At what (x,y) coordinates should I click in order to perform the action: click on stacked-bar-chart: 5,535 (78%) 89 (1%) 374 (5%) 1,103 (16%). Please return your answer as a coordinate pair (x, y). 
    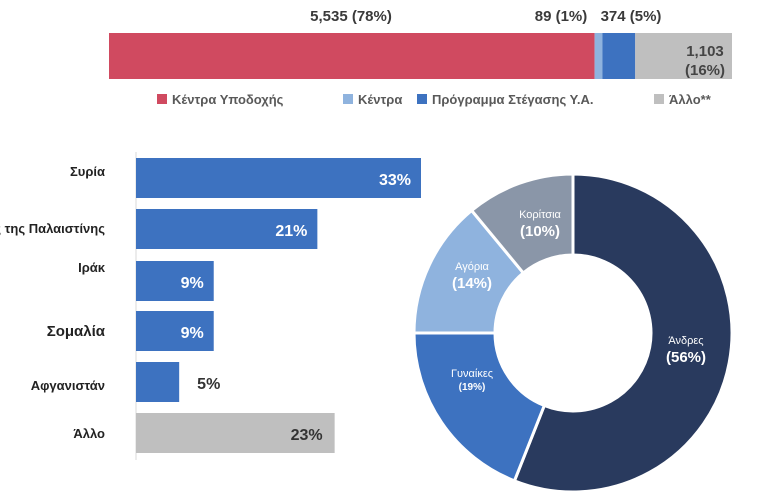
    Looking at the image, I should click on (420, 43).